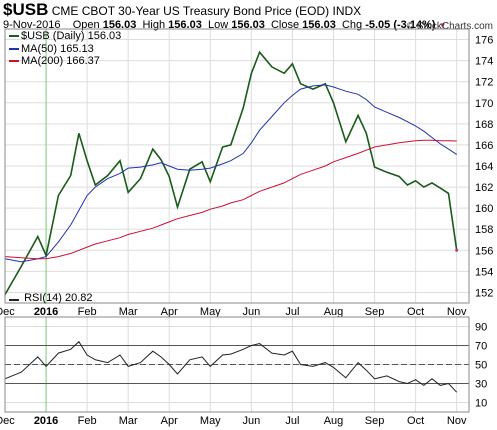  What do you see at coordinates (292, 421) in the screenshot?
I see `rsi-x-tick-label: Jul` at bounding box center [292, 421].